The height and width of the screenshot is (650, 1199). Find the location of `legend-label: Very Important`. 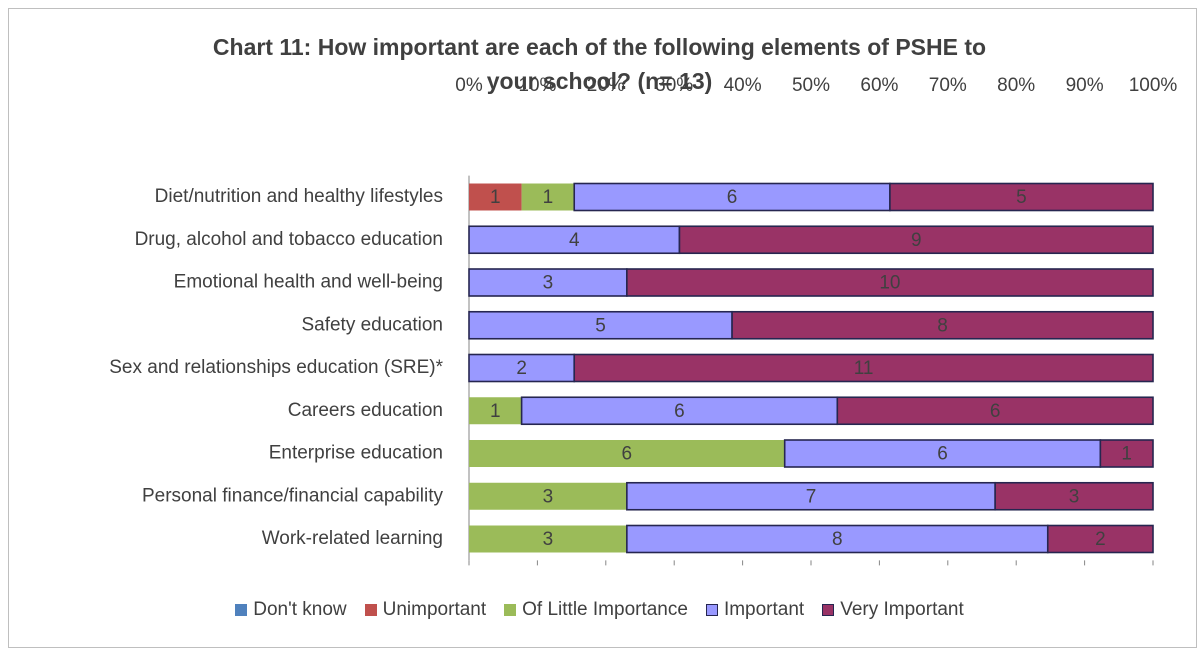

legend-label: Very Important is located at coordinates (902, 609).